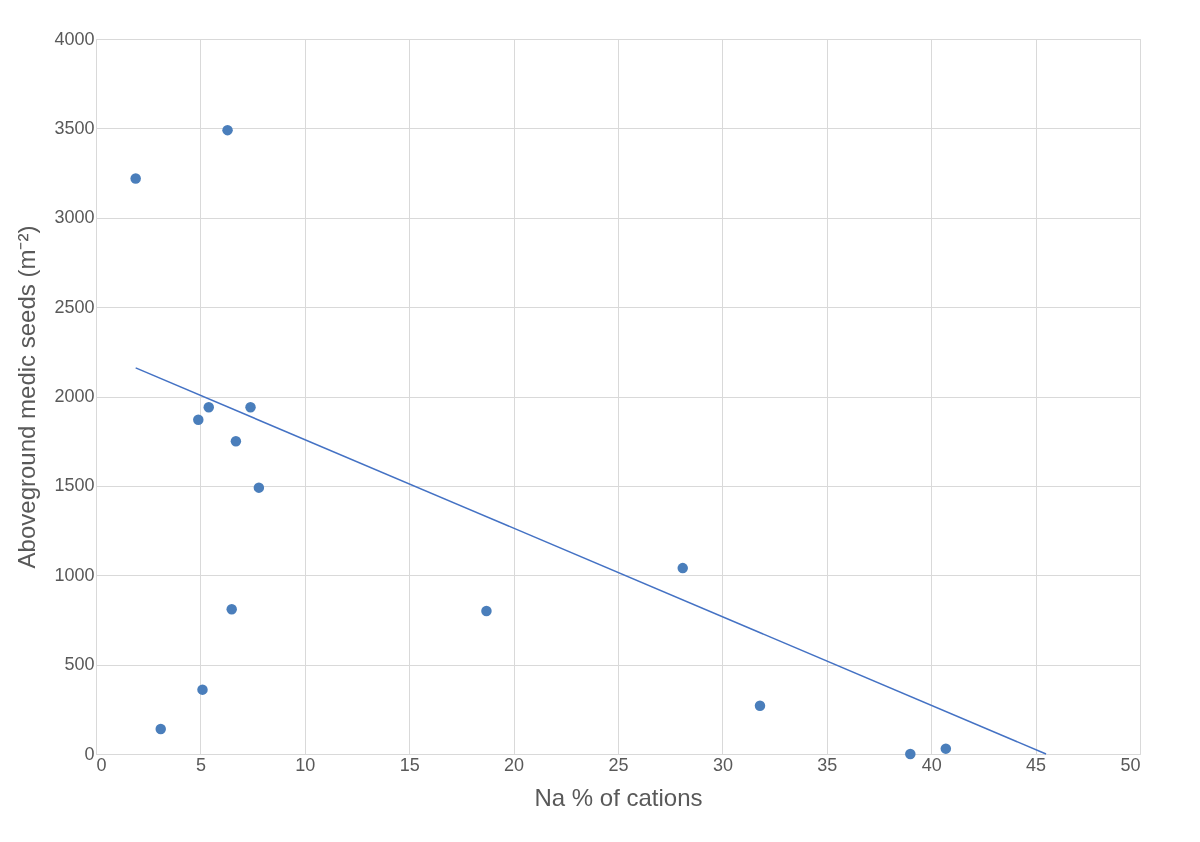 The width and height of the screenshot is (1200, 842). I want to click on x-tick-label: 10, so click(305, 764).